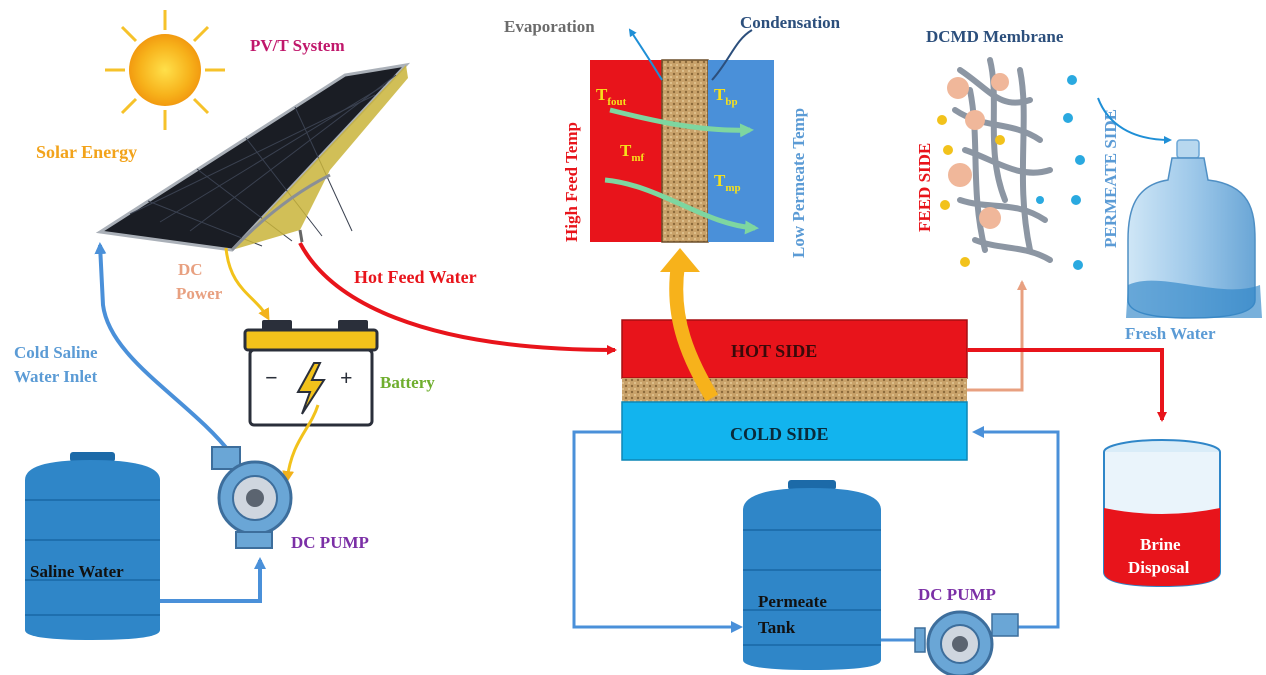 This screenshot has width=1266, height=675. I want to click on permeate-tank-label-line1: Permeate, so click(792, 601).